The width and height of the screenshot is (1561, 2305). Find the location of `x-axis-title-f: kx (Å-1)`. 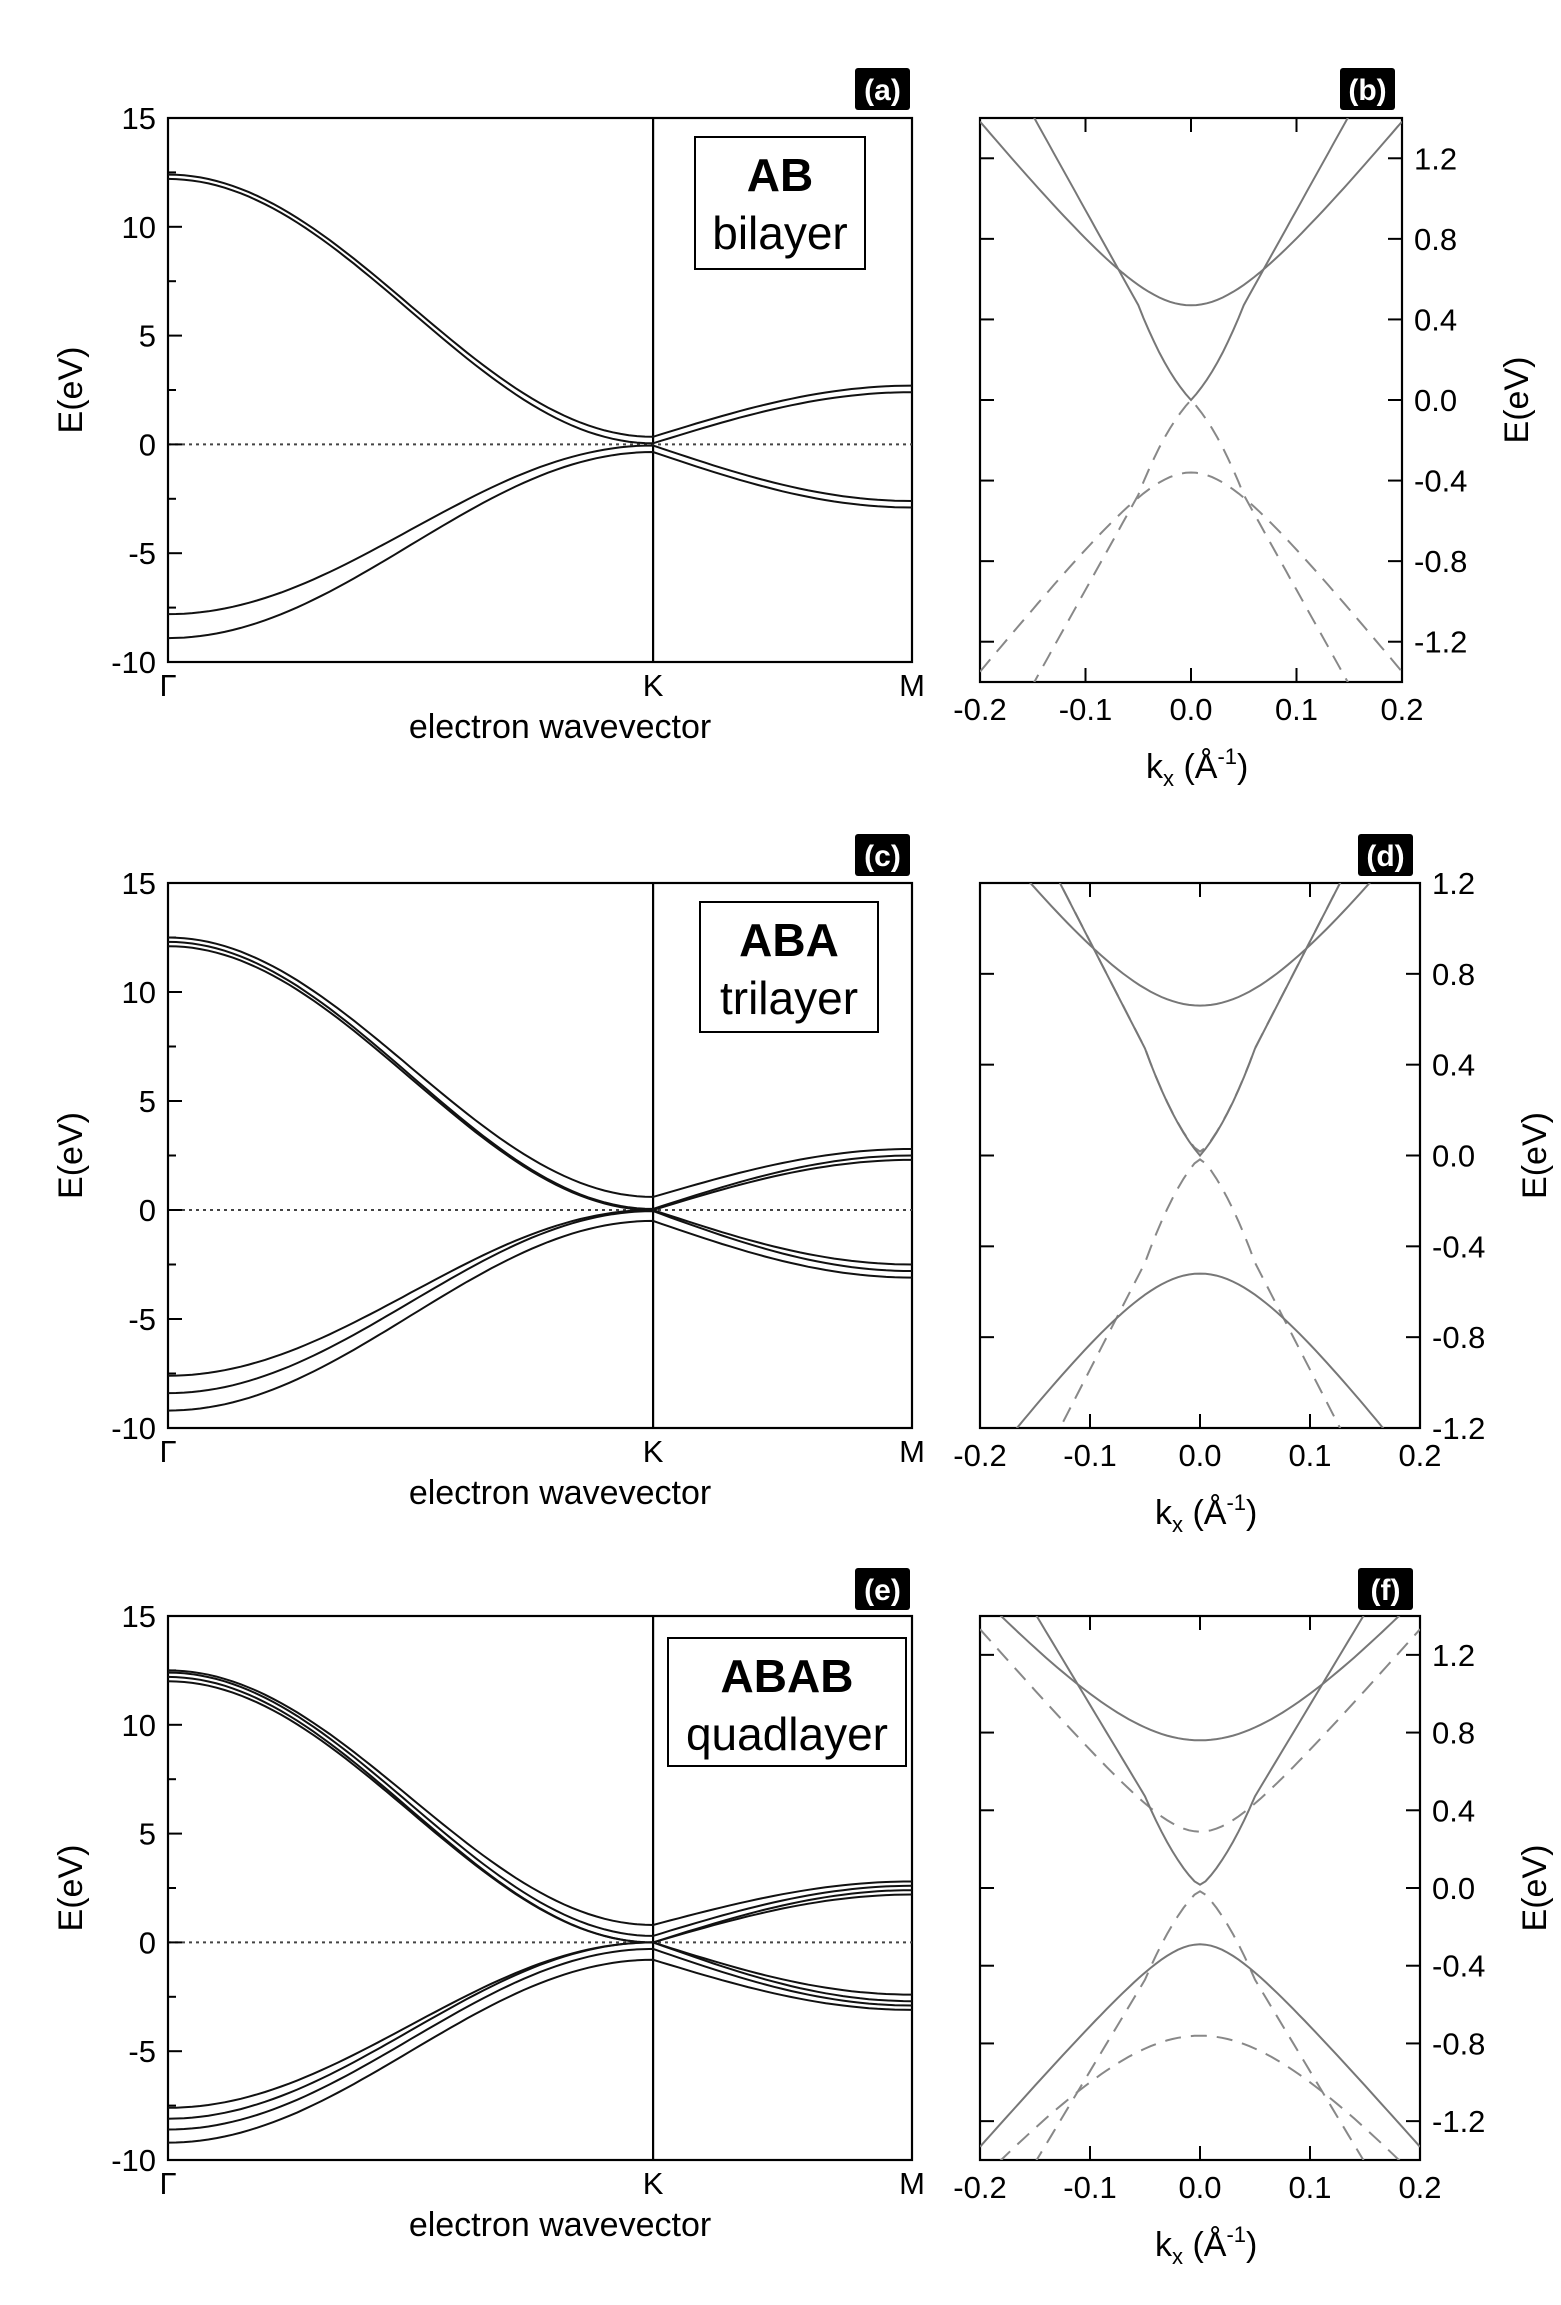

x-axis-title-f: kx (Å-1) is located at coordinates (1206, 2245).